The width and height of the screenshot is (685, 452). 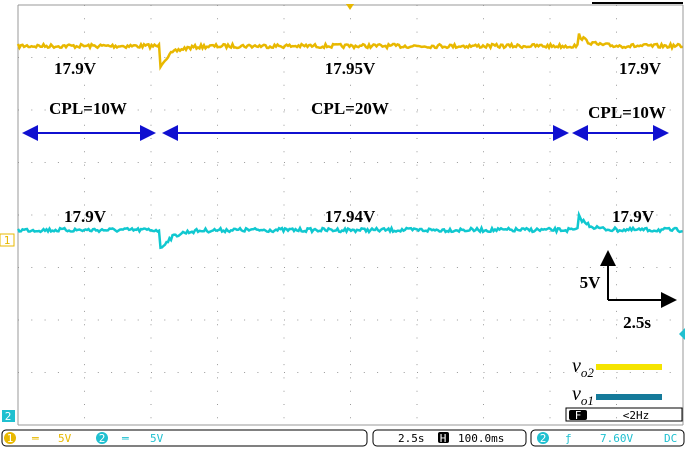 I want to click on trigger-slope: ƒ, so click(x=568, y=438).